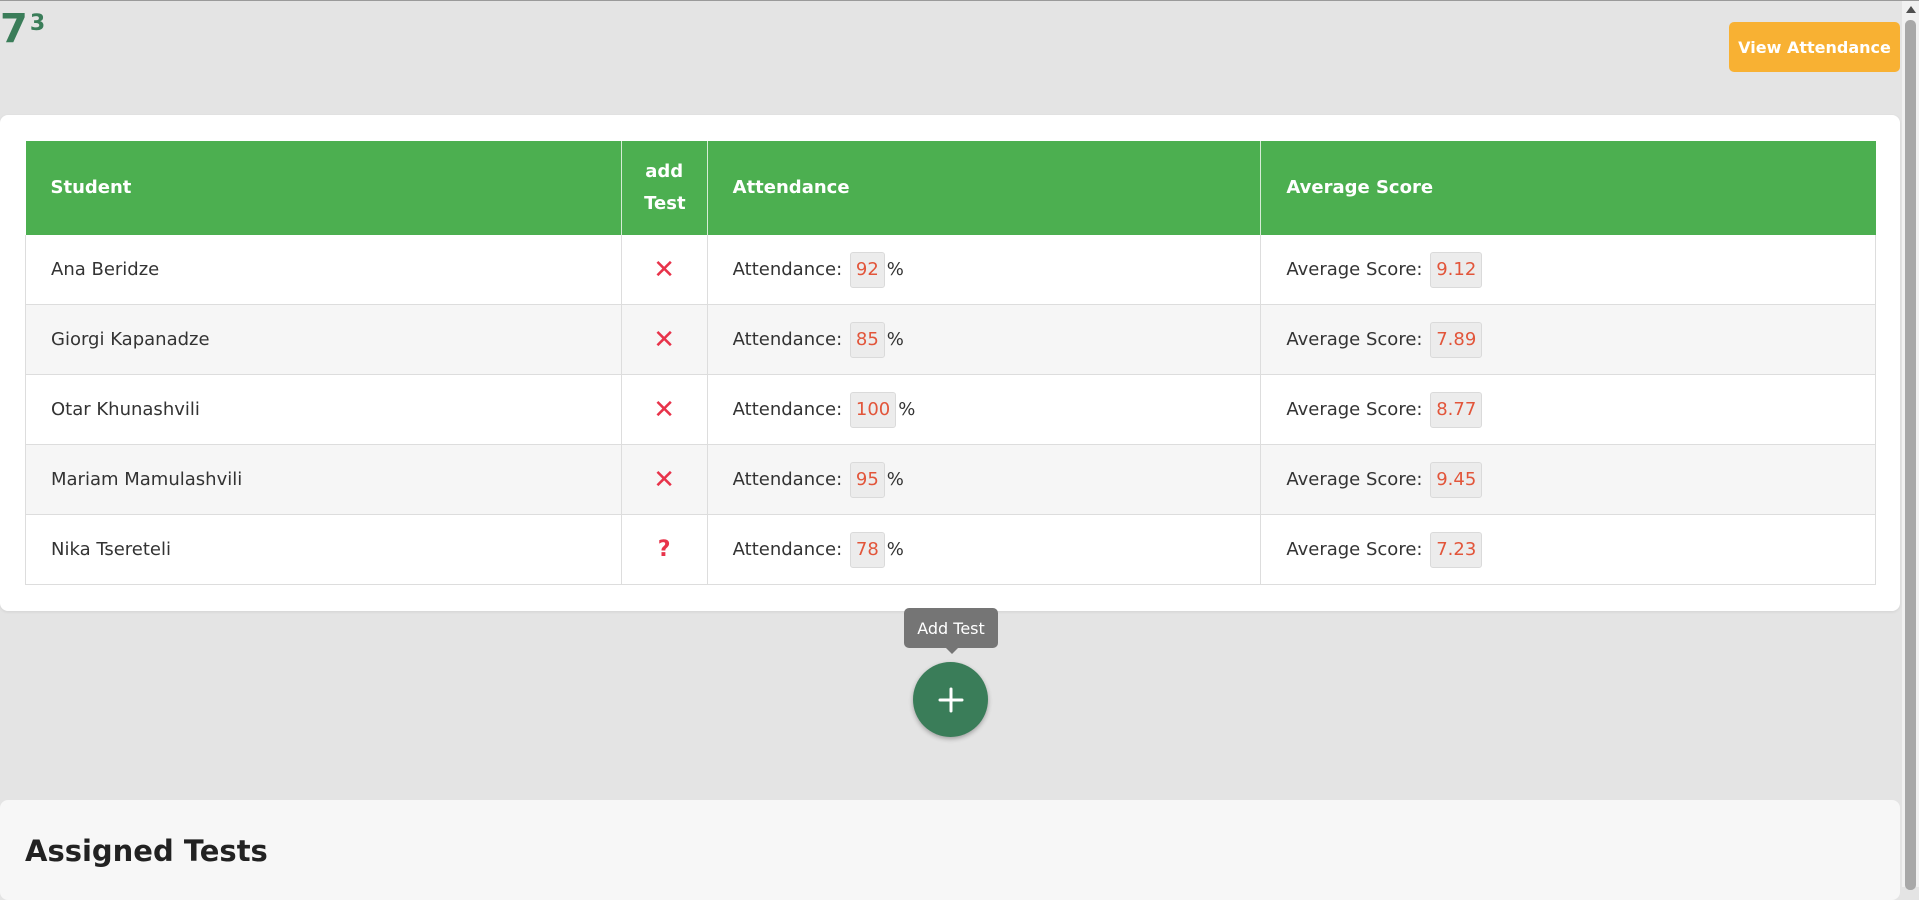  What do you see at coordinates (146, 851) in the screenshot?
I see `assigned-tests-title: Assigned Tests` at bounding box center [146, 851].